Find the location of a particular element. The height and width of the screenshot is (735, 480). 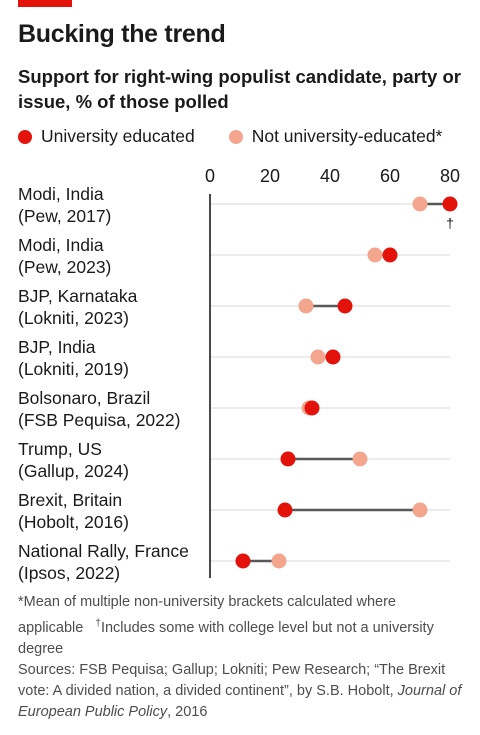

row-label: Trump, US is located at coordinates (60, 449).